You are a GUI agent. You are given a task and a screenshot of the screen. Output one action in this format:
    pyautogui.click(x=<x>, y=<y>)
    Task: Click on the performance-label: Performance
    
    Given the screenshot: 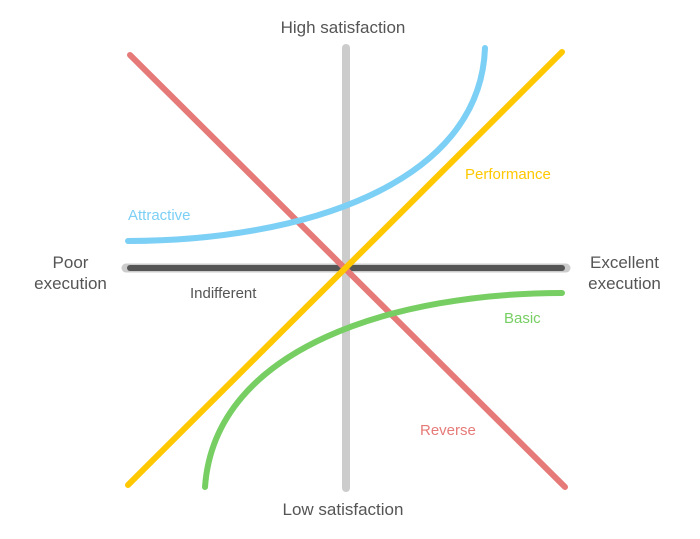 What is the action you would take?
    pyautogui.click(x=508, y=174)
    